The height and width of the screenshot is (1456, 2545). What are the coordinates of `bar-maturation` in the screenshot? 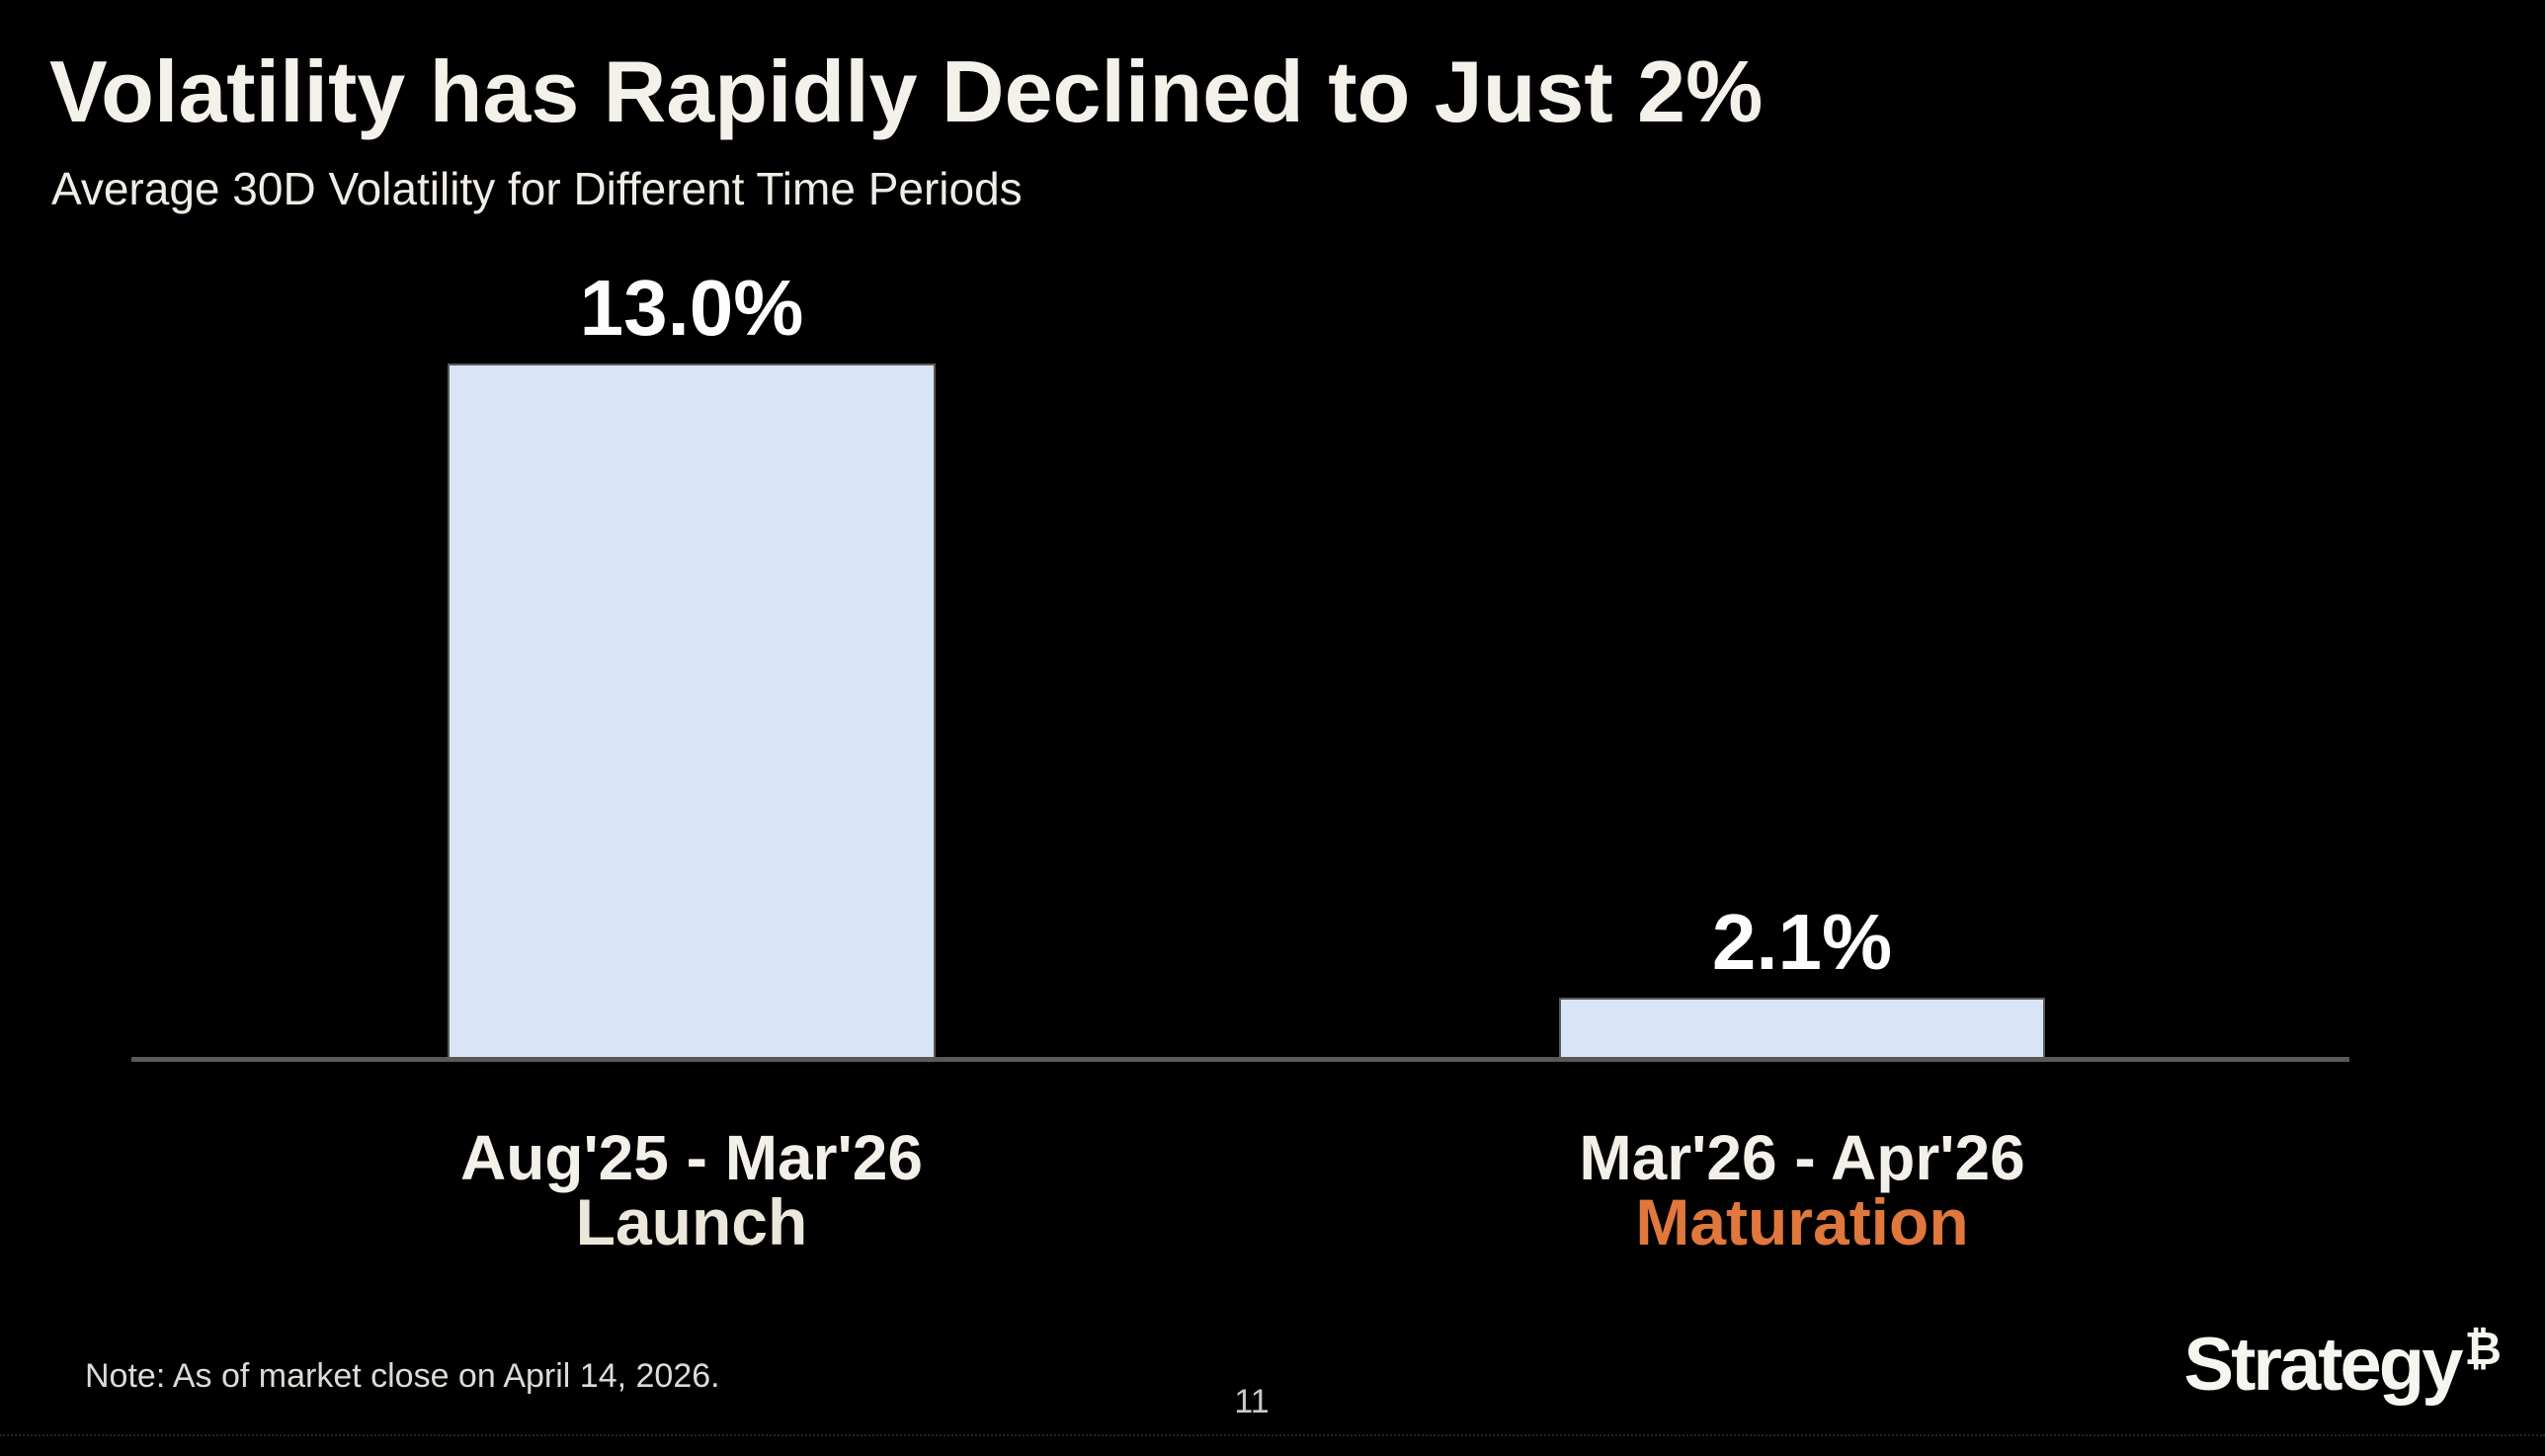 It's located at (1802, 1029).